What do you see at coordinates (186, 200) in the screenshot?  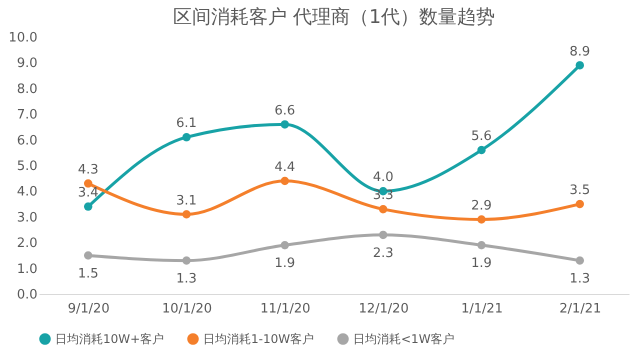 I see `data-label: 3.1` at bounding box center [186, 200].